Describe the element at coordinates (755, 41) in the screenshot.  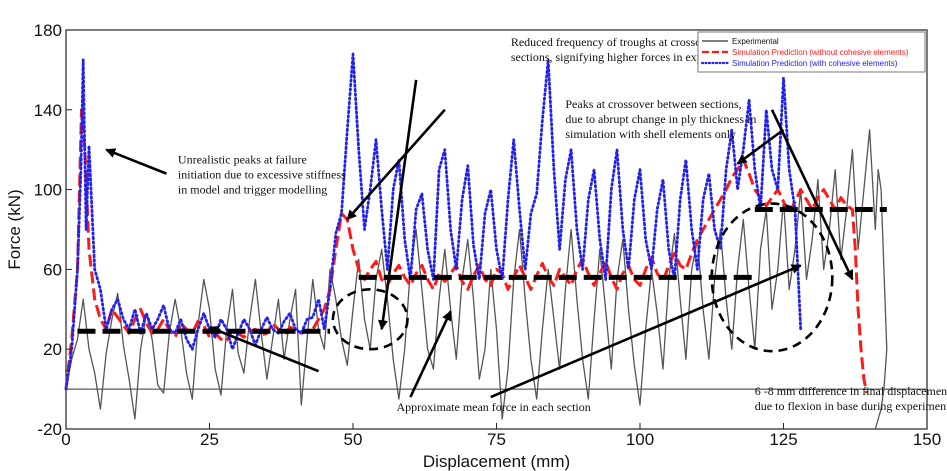
I see `legend-label: Experimental` at that location.